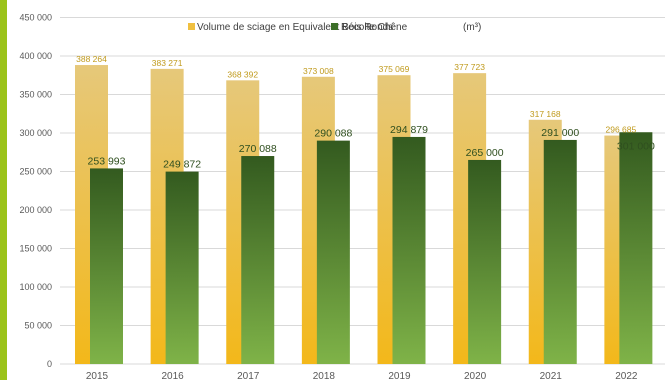 The width and height of the screenshot is (665, 380). I want to click on y-tick-label: 200 000, so click(35, 210).